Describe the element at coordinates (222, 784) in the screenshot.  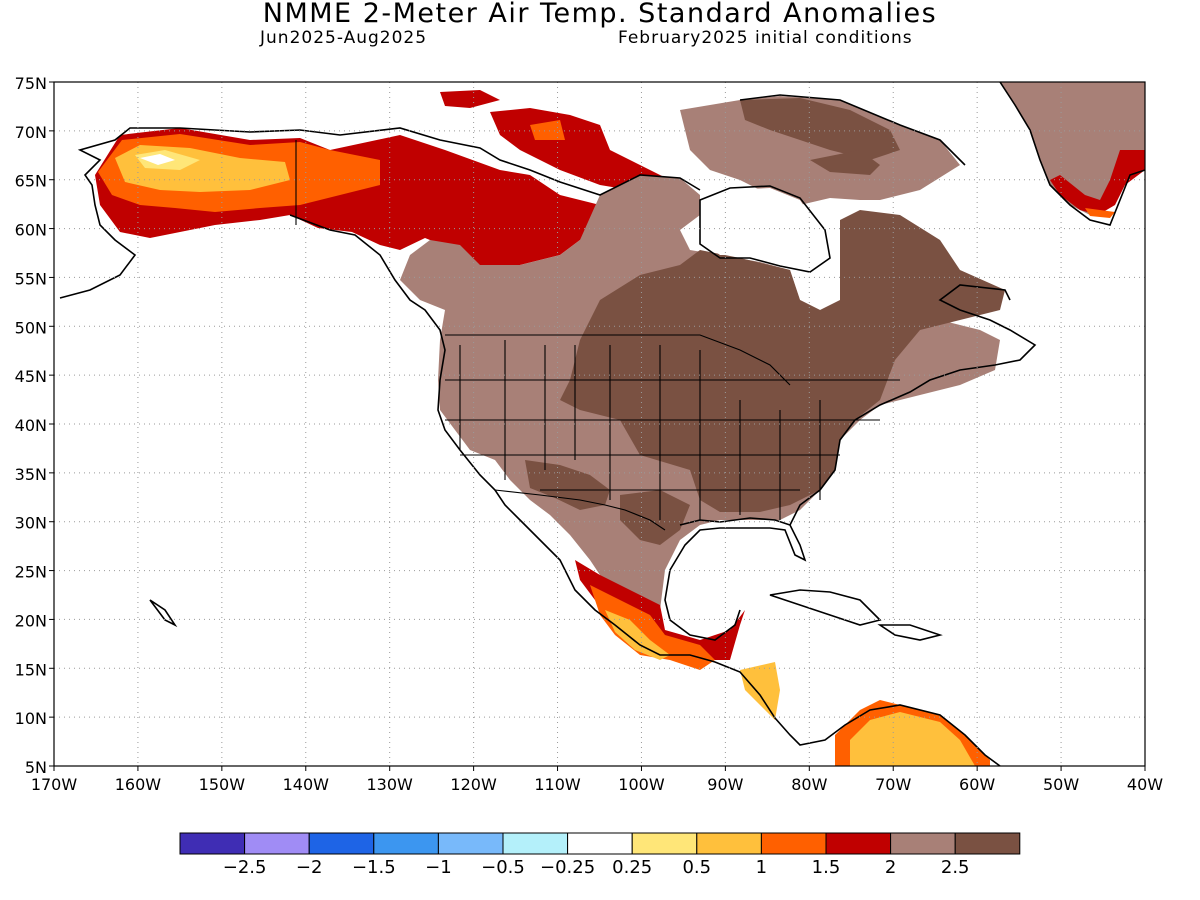
I see `lon-label: 150W` at that location.